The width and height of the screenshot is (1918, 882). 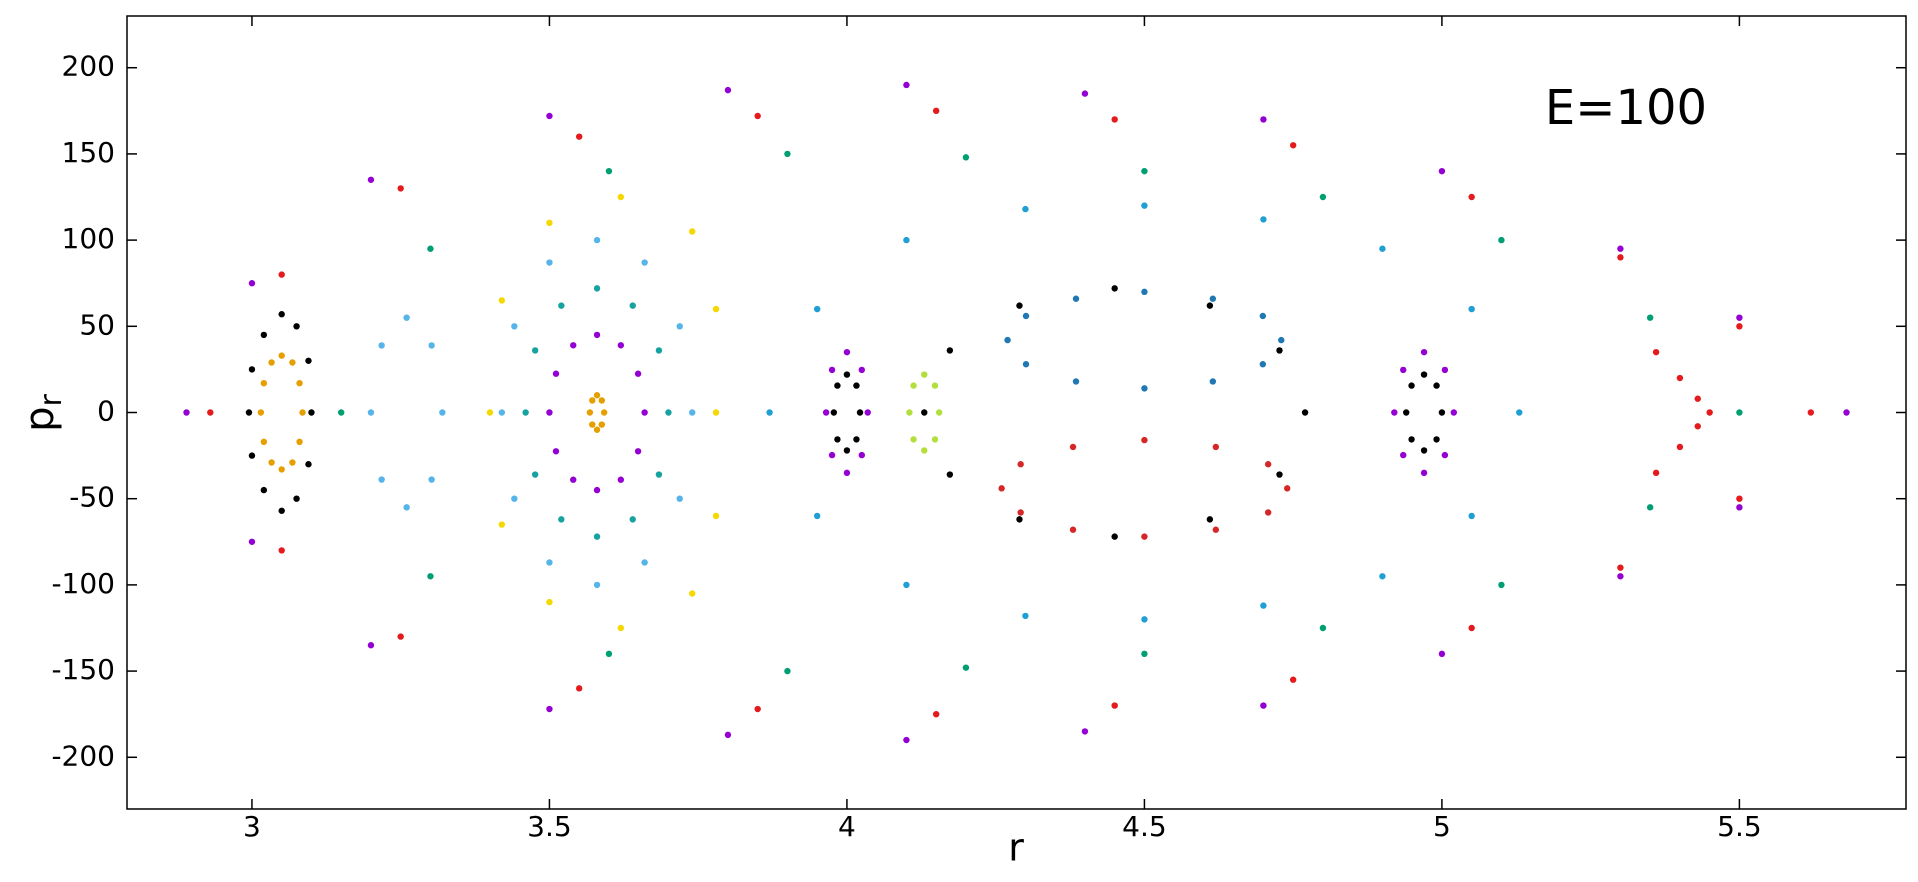 I want to click on x-tick-label: 4, so click(x=847, y=826).